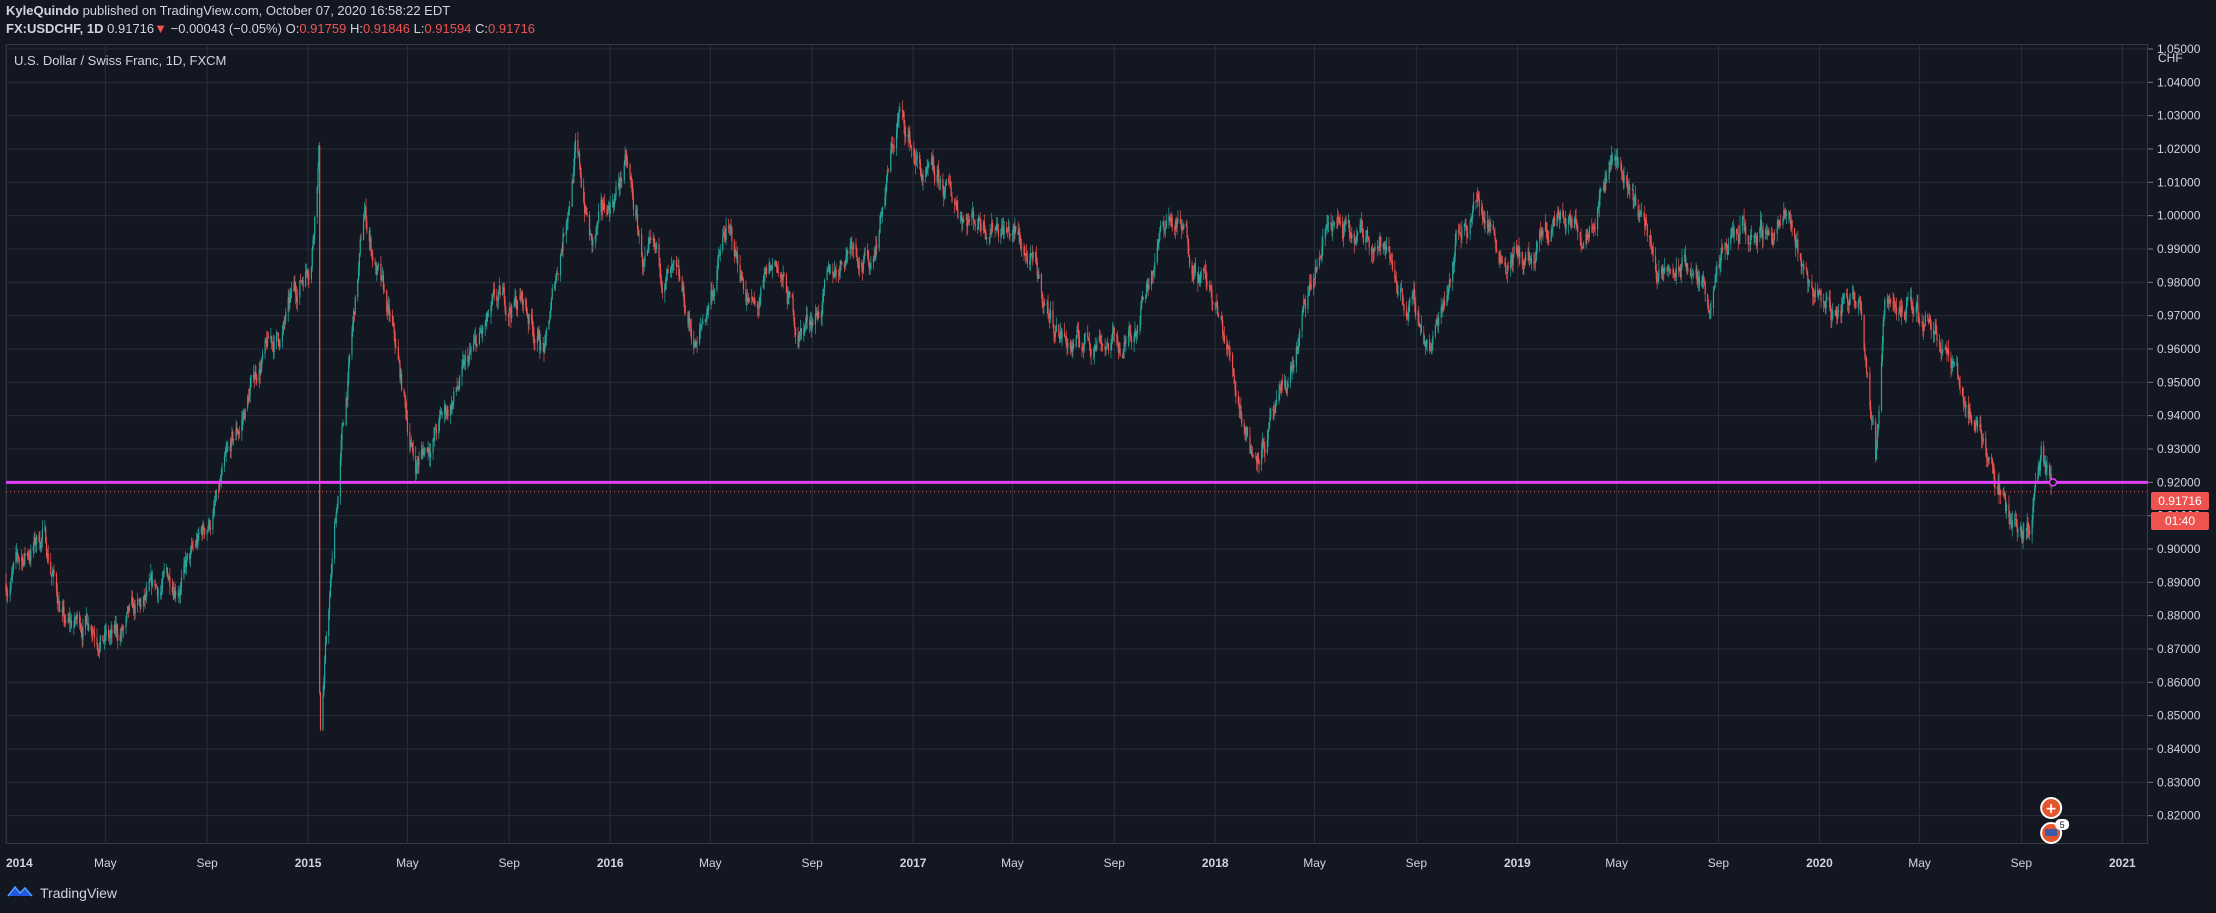  Describe the element at coordinates (42, 10) in the screenshot. I see `author-name: KyleQuindo` at that location.